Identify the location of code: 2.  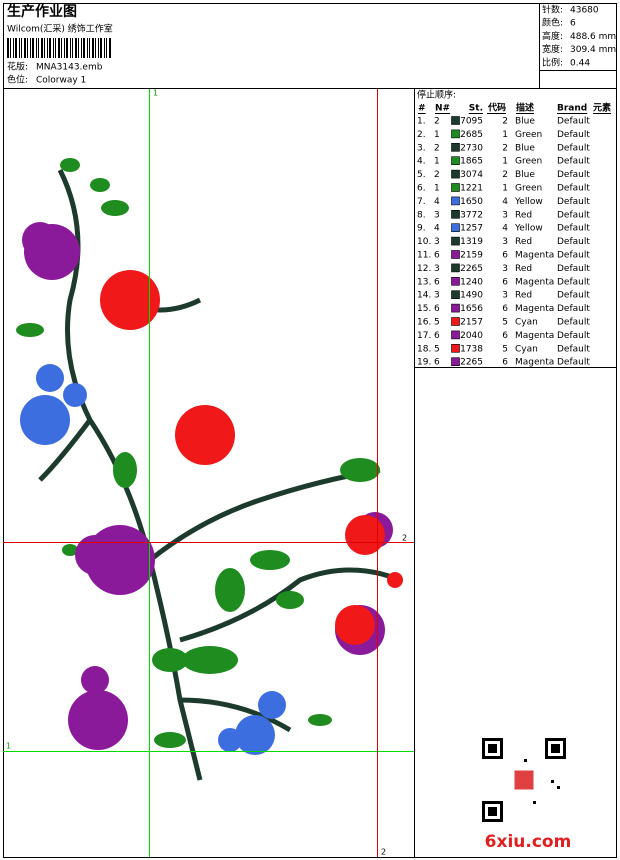
(505, 148).